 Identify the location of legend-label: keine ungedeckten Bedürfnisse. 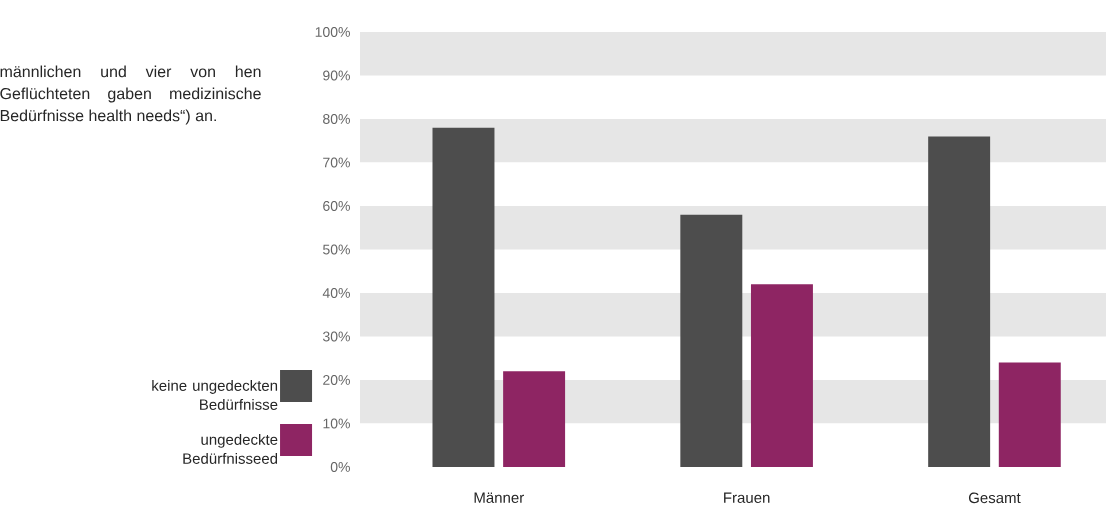
(215, 394).